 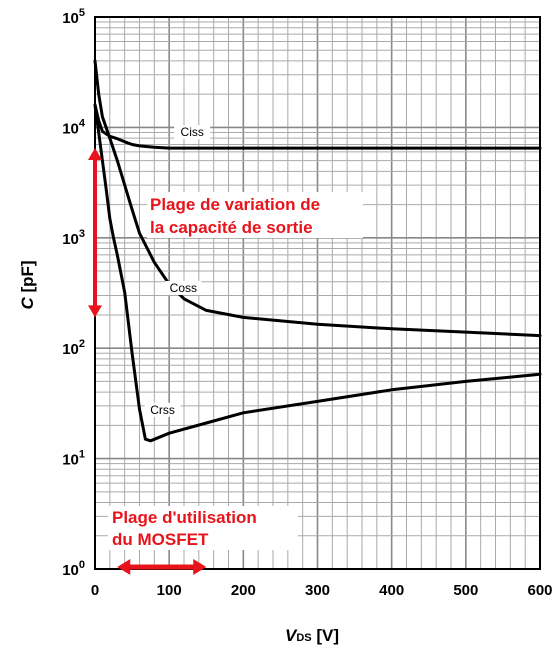 I want to click on y-tick-exponent: 1, so click(x=82, y=455).